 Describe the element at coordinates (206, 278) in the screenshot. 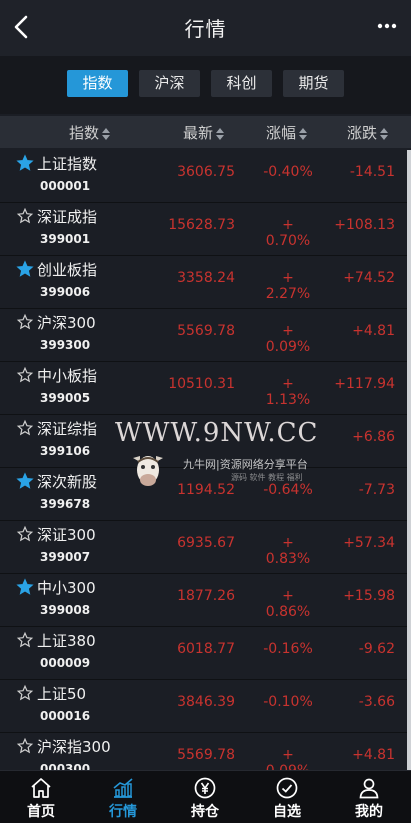

I see `latest-price: 3358.24` at that location.